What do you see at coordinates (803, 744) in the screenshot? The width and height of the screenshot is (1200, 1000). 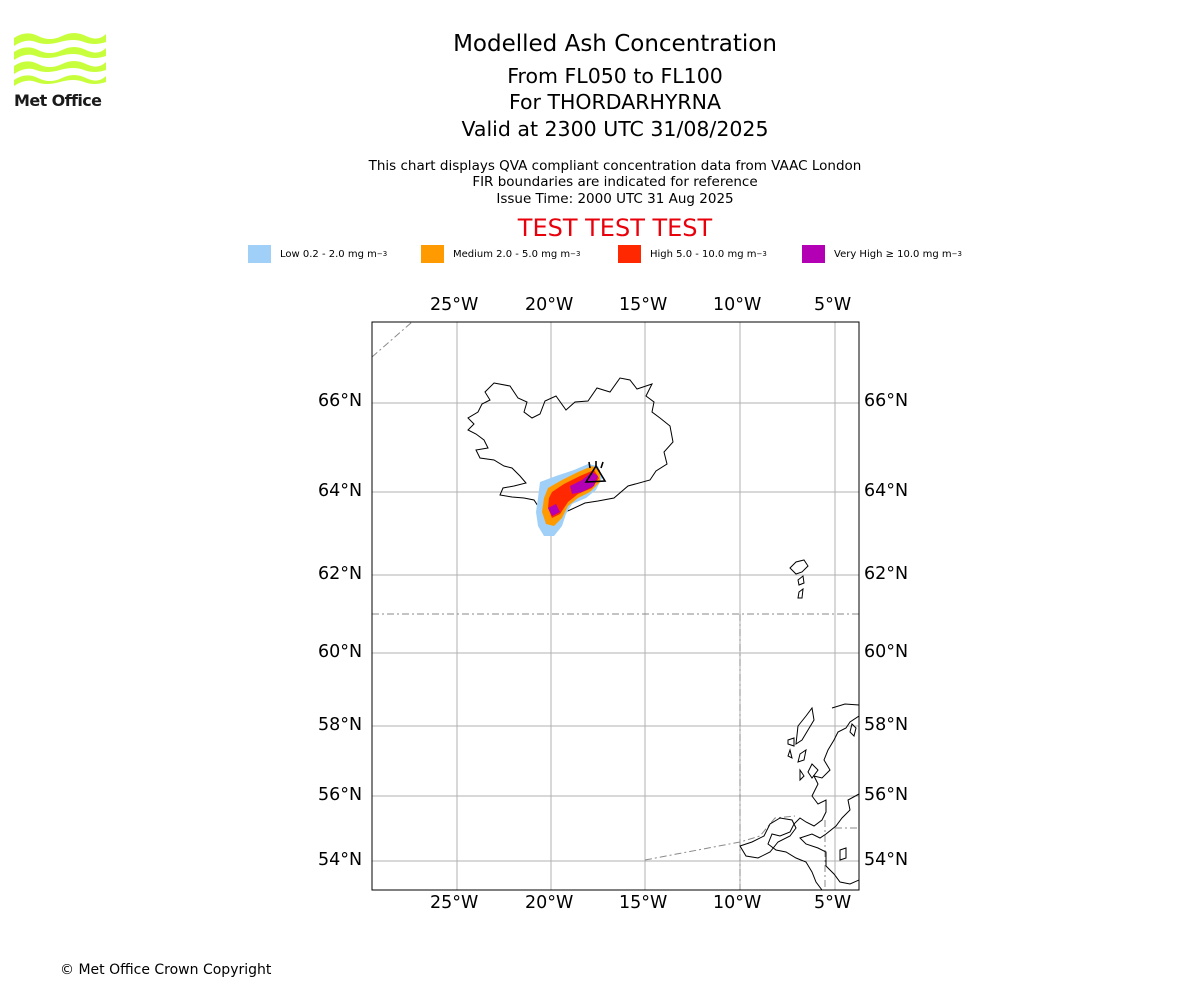 I see `outer-hebrides` at bounding box center [803, 744].